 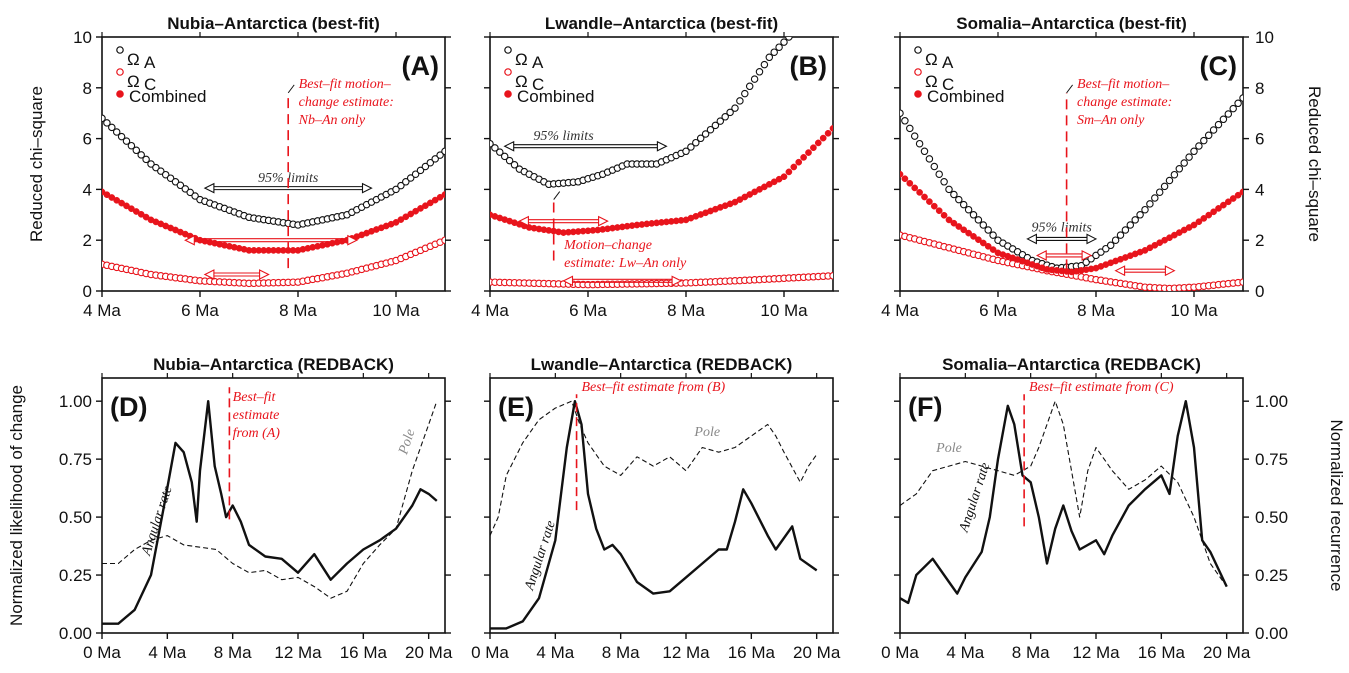 What do you see at coordinates (607, 245) in the screenshot?
I see `annotation-text: Motion–change` at bounding box center [607, 245].